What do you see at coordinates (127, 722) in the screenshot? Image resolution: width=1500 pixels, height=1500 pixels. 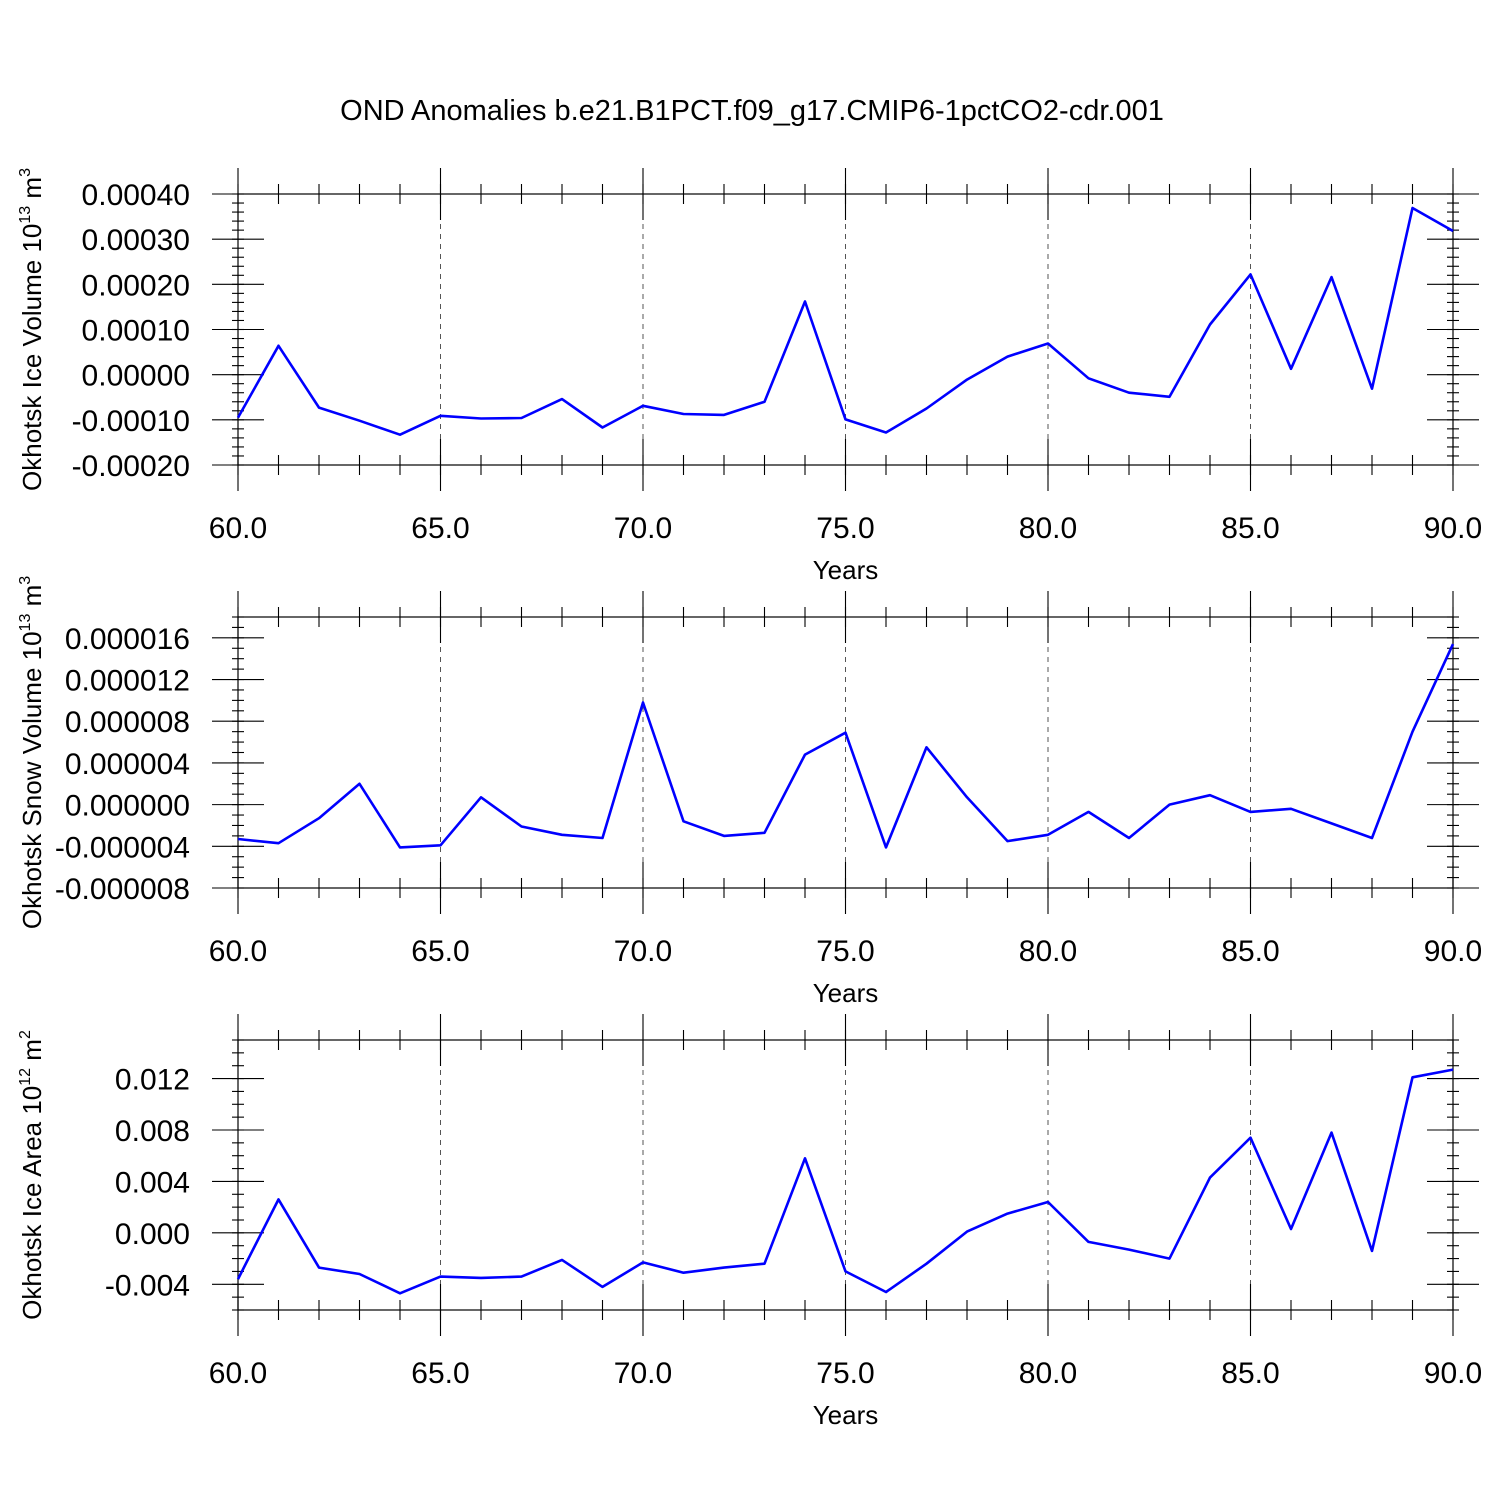 I see `y-tick-label: 0.000008` at bounding box center [127, 722].